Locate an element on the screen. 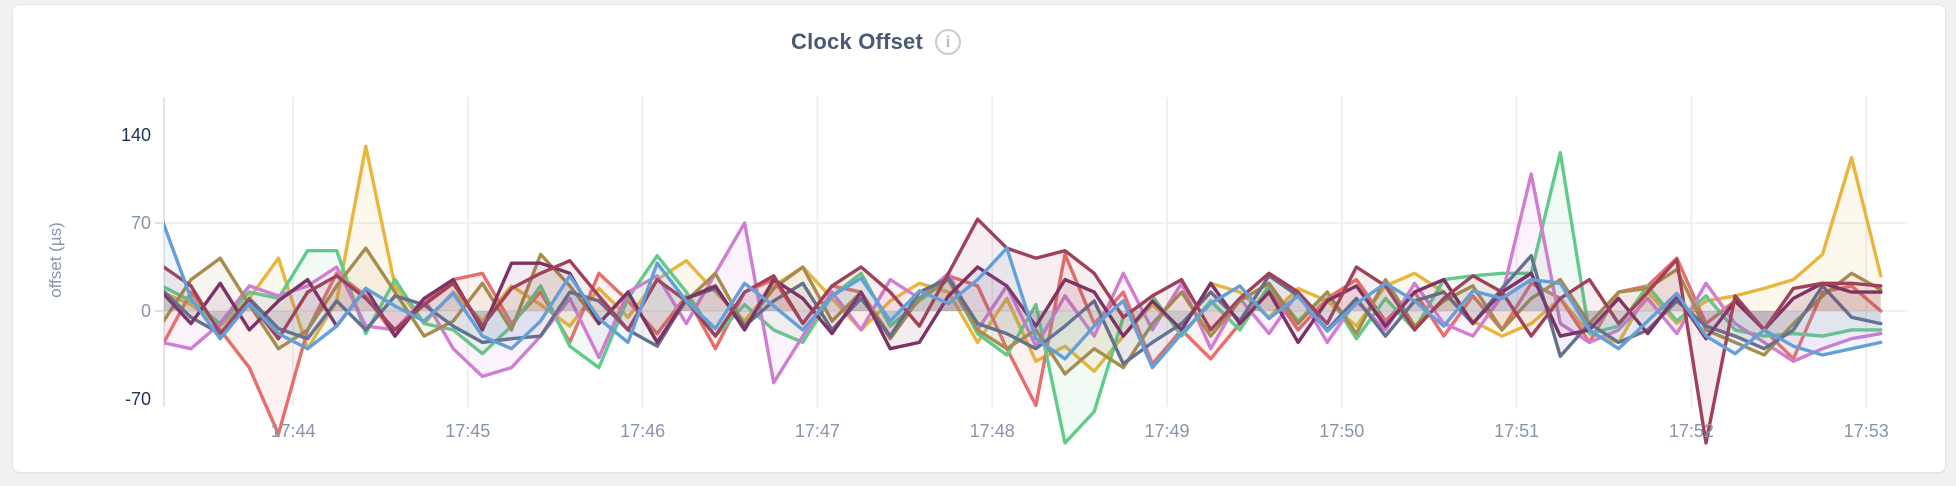 The height and width of the screenshot is (486, 1956). y-tick-label: 140 is located at coordinates (136, 135).